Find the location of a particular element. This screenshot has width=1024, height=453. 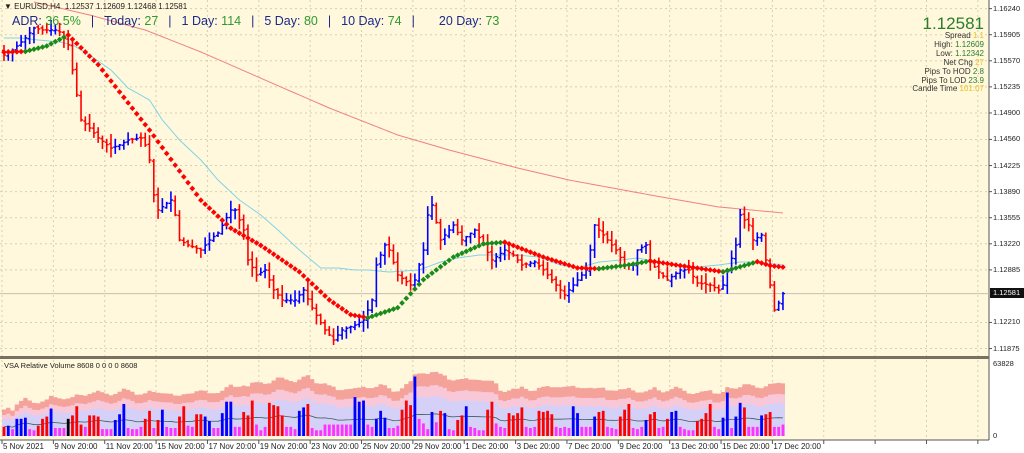

time-tick-label: 7 Dec 20:00 is located at coordinates (589, 446).